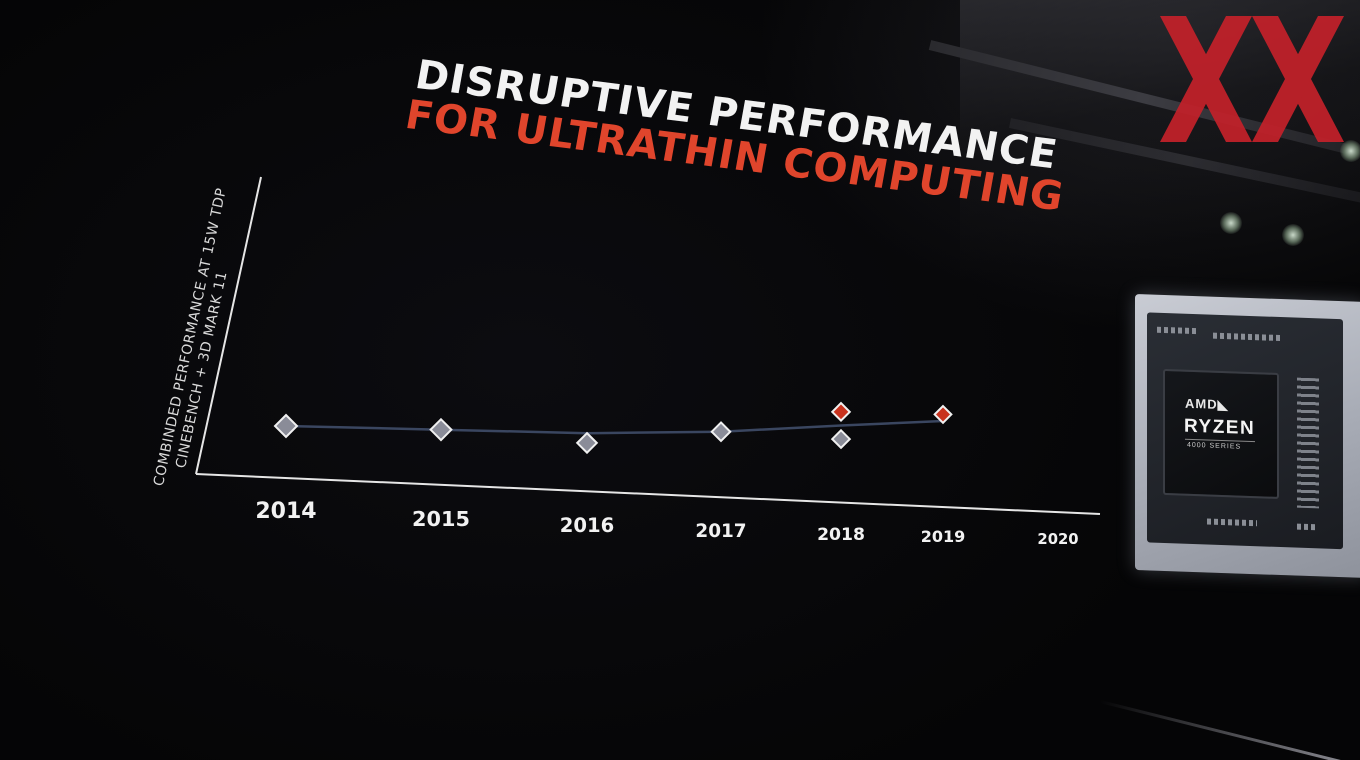 The height and width of the screenshot is (760, 1360). What do you see at coordinates (285, 511) in the screenshot?
I see `x-tick-label: 2014` at bounding box center [285, 511].